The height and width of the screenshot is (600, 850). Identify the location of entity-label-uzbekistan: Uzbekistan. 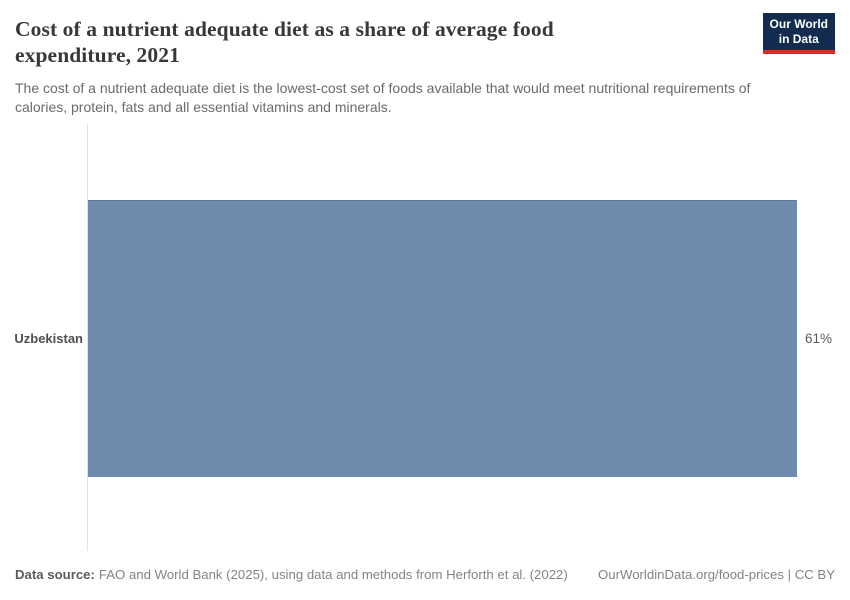
(48, 338).